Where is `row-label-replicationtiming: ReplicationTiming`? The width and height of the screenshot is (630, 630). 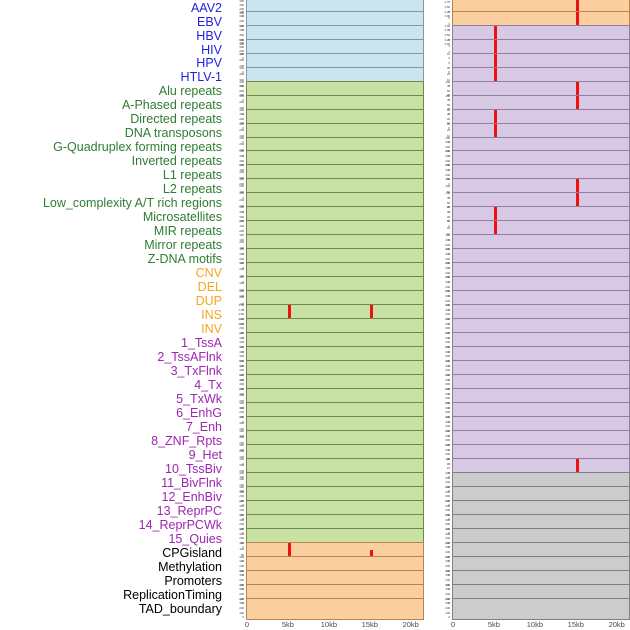 row-label-replicationtiming: ReplicationTiming is located at coordinates (172, 594).